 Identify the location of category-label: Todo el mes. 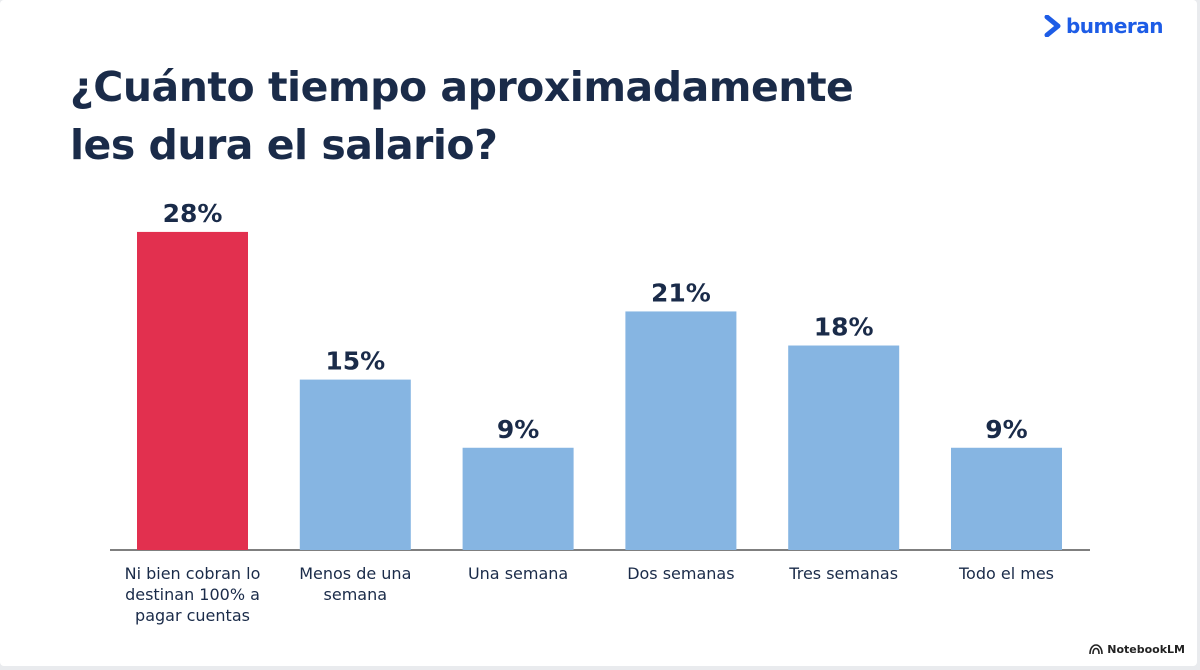
(1007, 573).